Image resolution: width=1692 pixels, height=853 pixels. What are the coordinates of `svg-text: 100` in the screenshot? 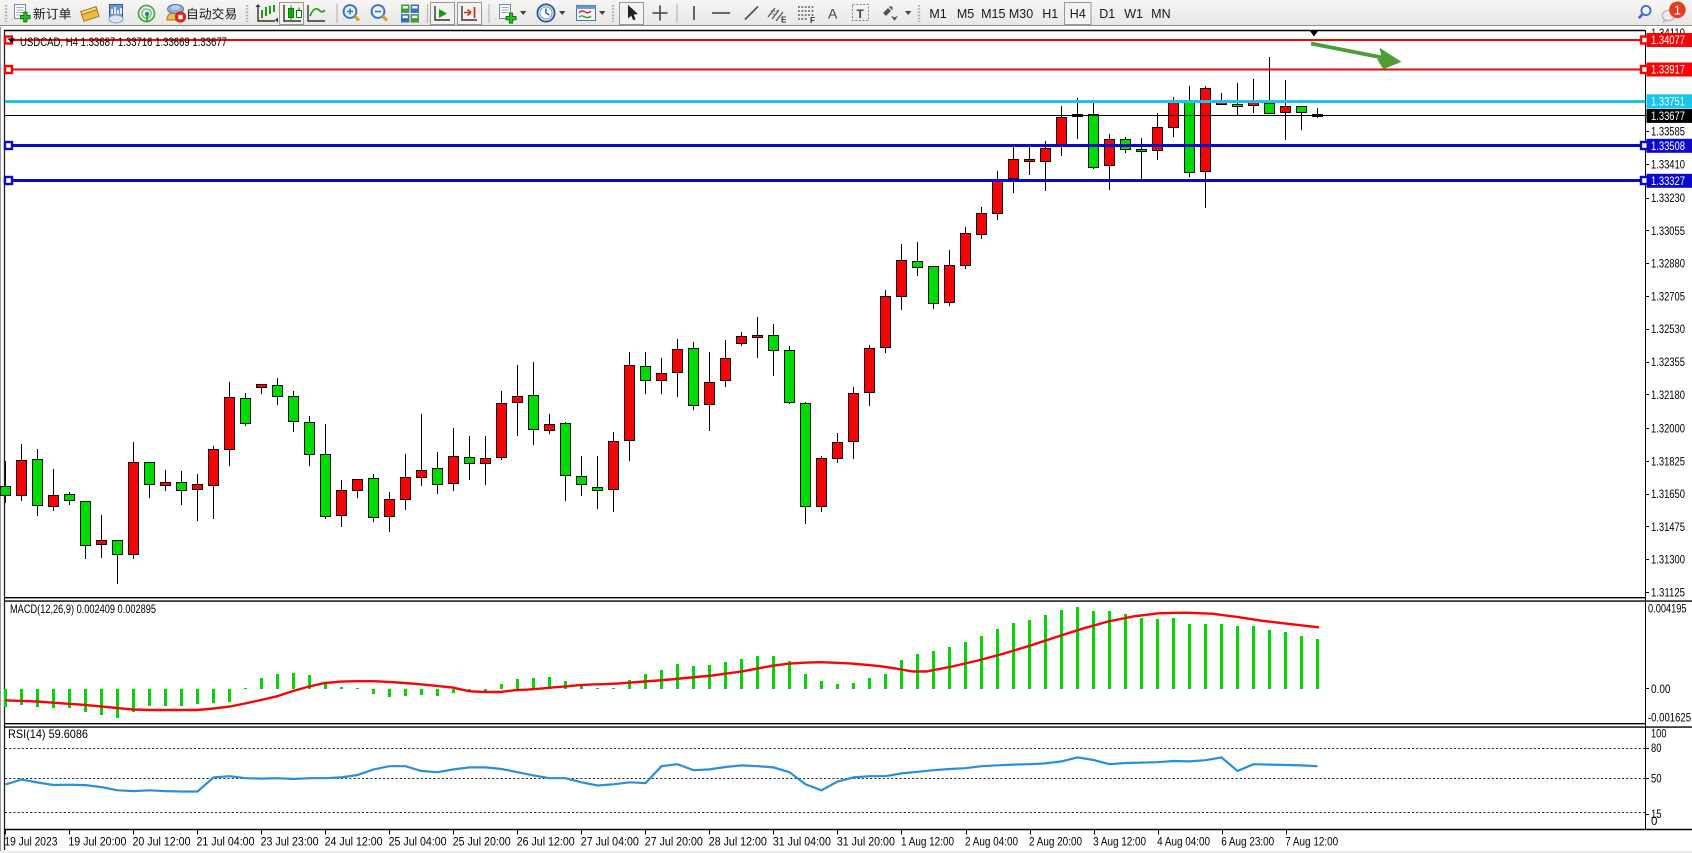 It's located at (1659, 735).